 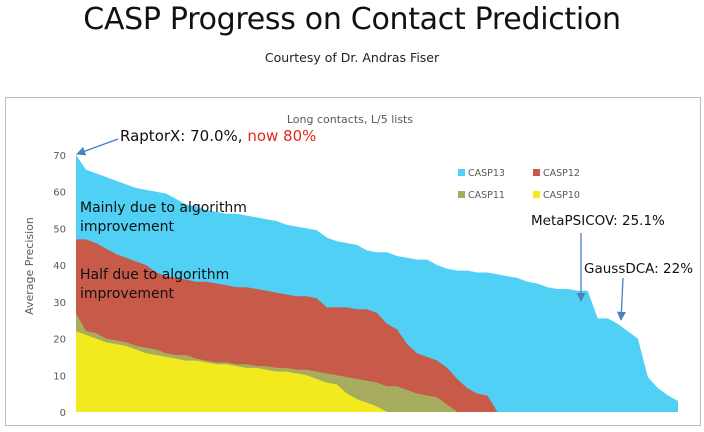 I want to click on mainly-line-1: Mainly due to algorithm, so click(x=163, y=208).